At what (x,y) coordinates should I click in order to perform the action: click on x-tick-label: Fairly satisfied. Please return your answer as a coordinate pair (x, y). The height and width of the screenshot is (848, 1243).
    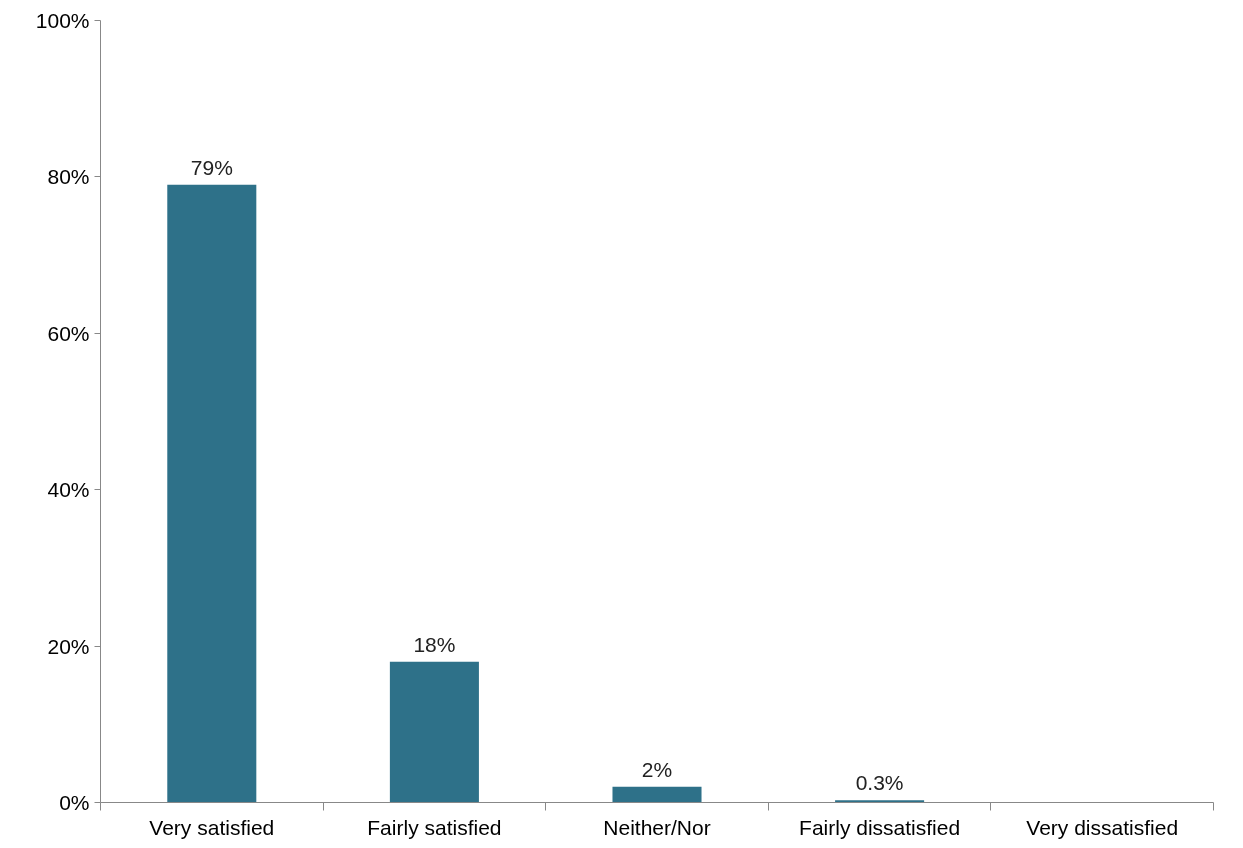
    Looking at the image, I should click on (434, 827).